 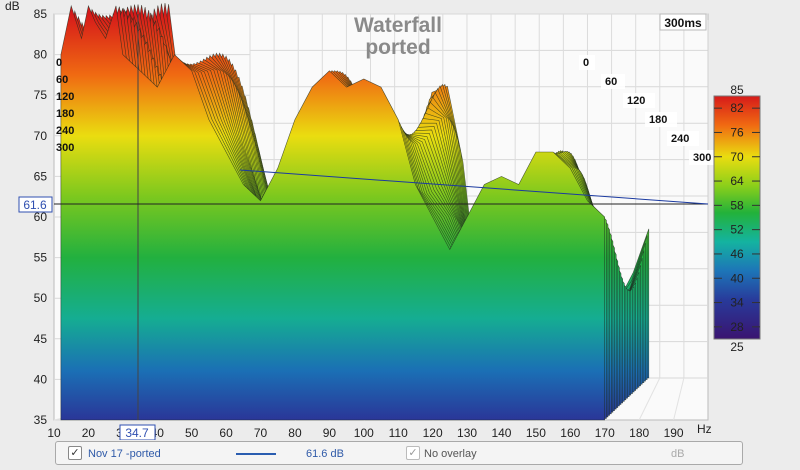 What do you see at coordinates (41, 298) in the screenshot?
I see `y-tick-label: 50` at bounding box center [41, 298].